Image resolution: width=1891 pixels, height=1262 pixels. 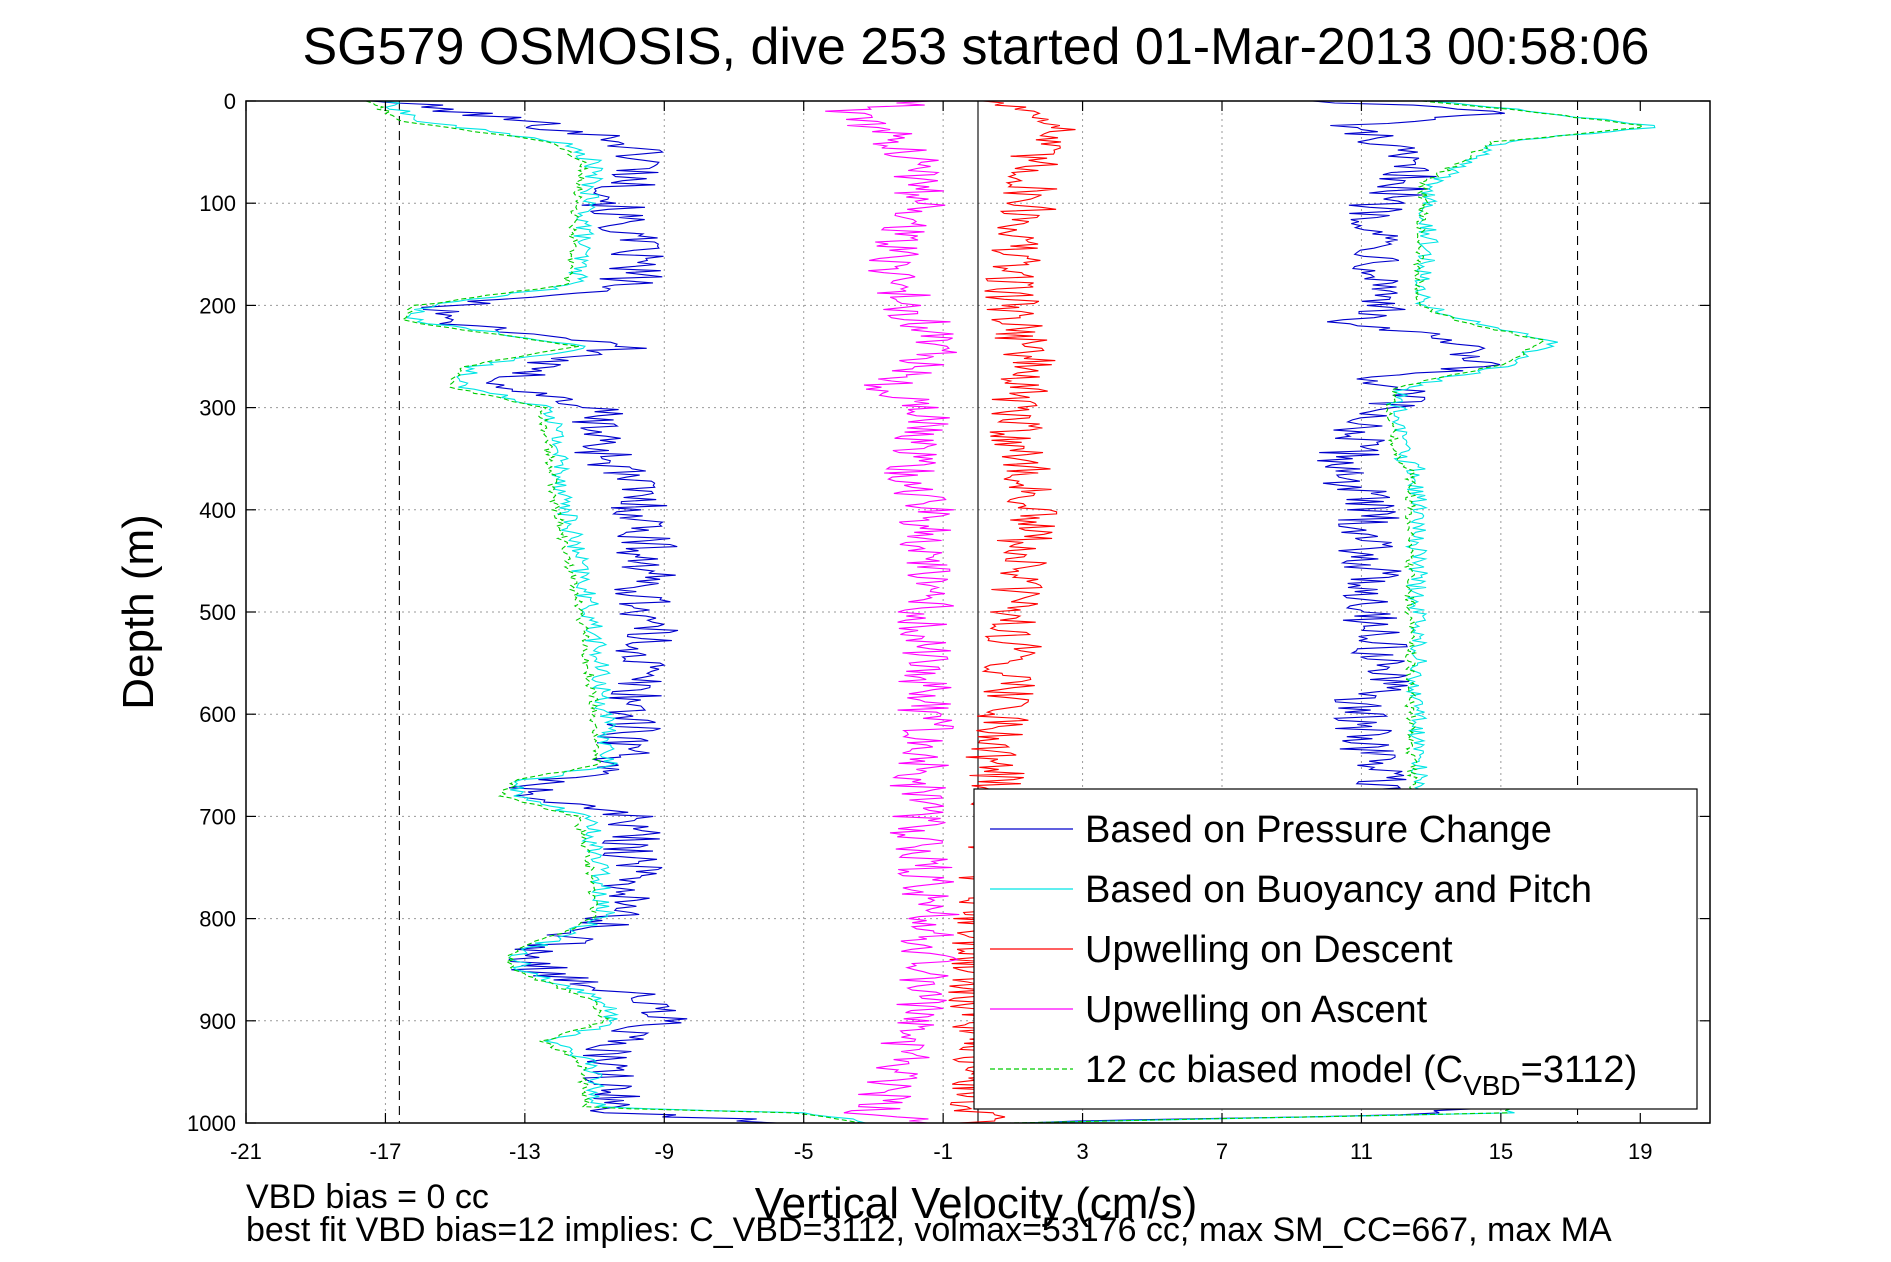 What do you see at coordinates (1222, 1151) in the screenshot?
I see `x-tick-label: 7` at bounding box center [1222, 1151].